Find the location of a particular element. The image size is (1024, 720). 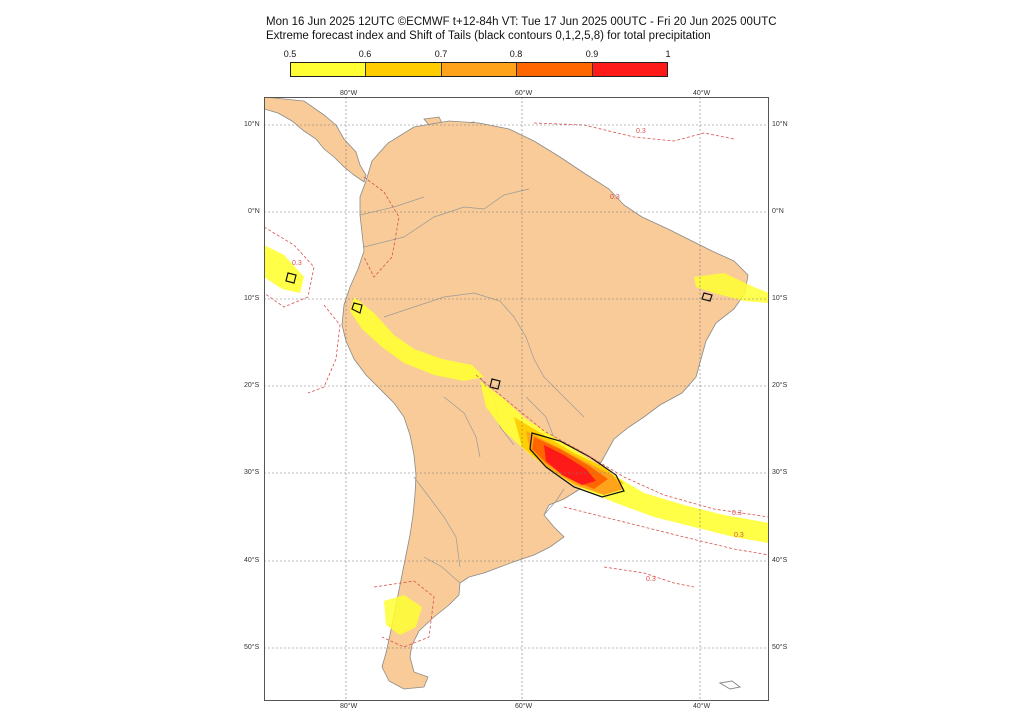

lat-tick-right: 30°S is located at coordinates (780, 472).